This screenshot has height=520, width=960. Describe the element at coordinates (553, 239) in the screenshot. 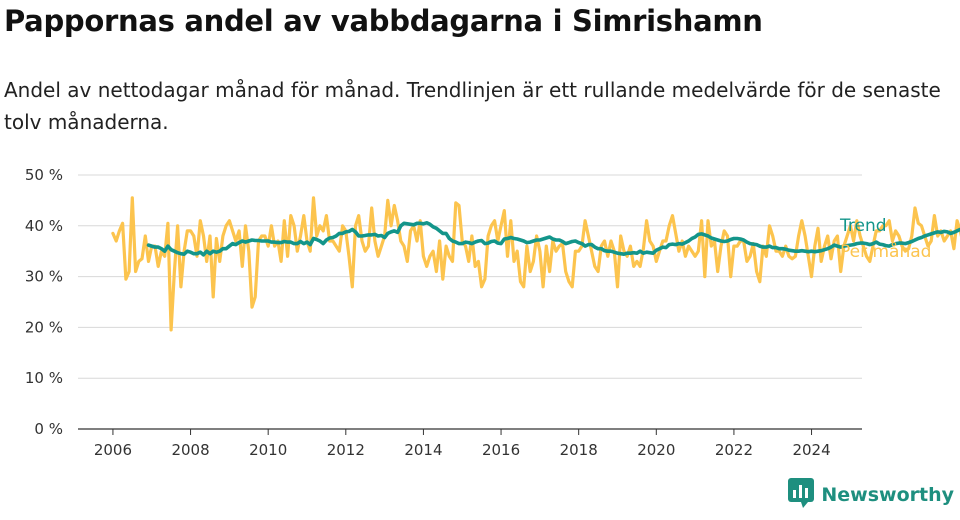

I see `series-line-trend` at that location.